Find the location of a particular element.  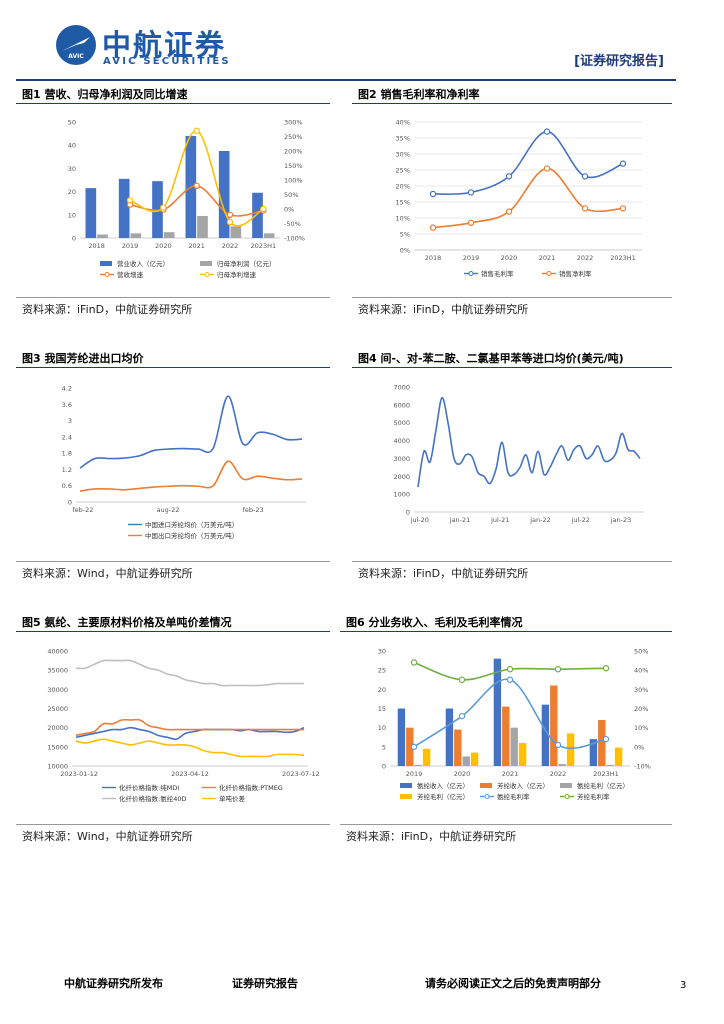

y-tick-label: 3.6 is located at coordinates (67, 405).